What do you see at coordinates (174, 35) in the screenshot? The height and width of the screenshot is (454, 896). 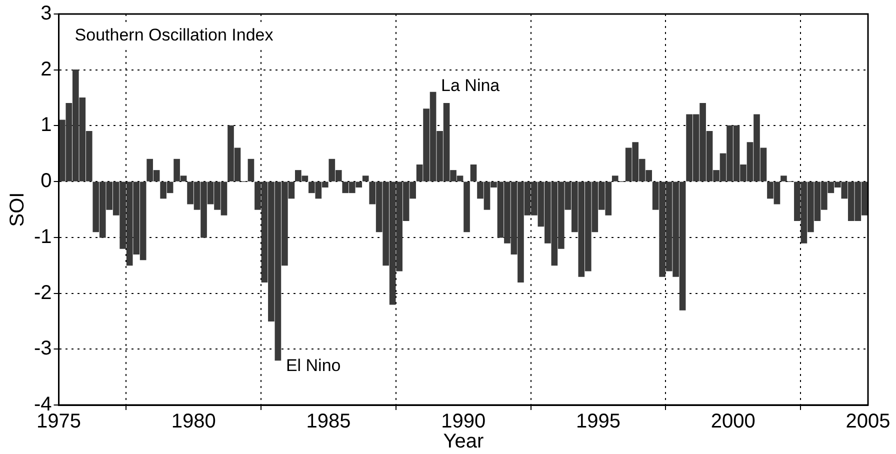 I see `annotation: Southern Oscillation Index` at bounding box center [174, 35].